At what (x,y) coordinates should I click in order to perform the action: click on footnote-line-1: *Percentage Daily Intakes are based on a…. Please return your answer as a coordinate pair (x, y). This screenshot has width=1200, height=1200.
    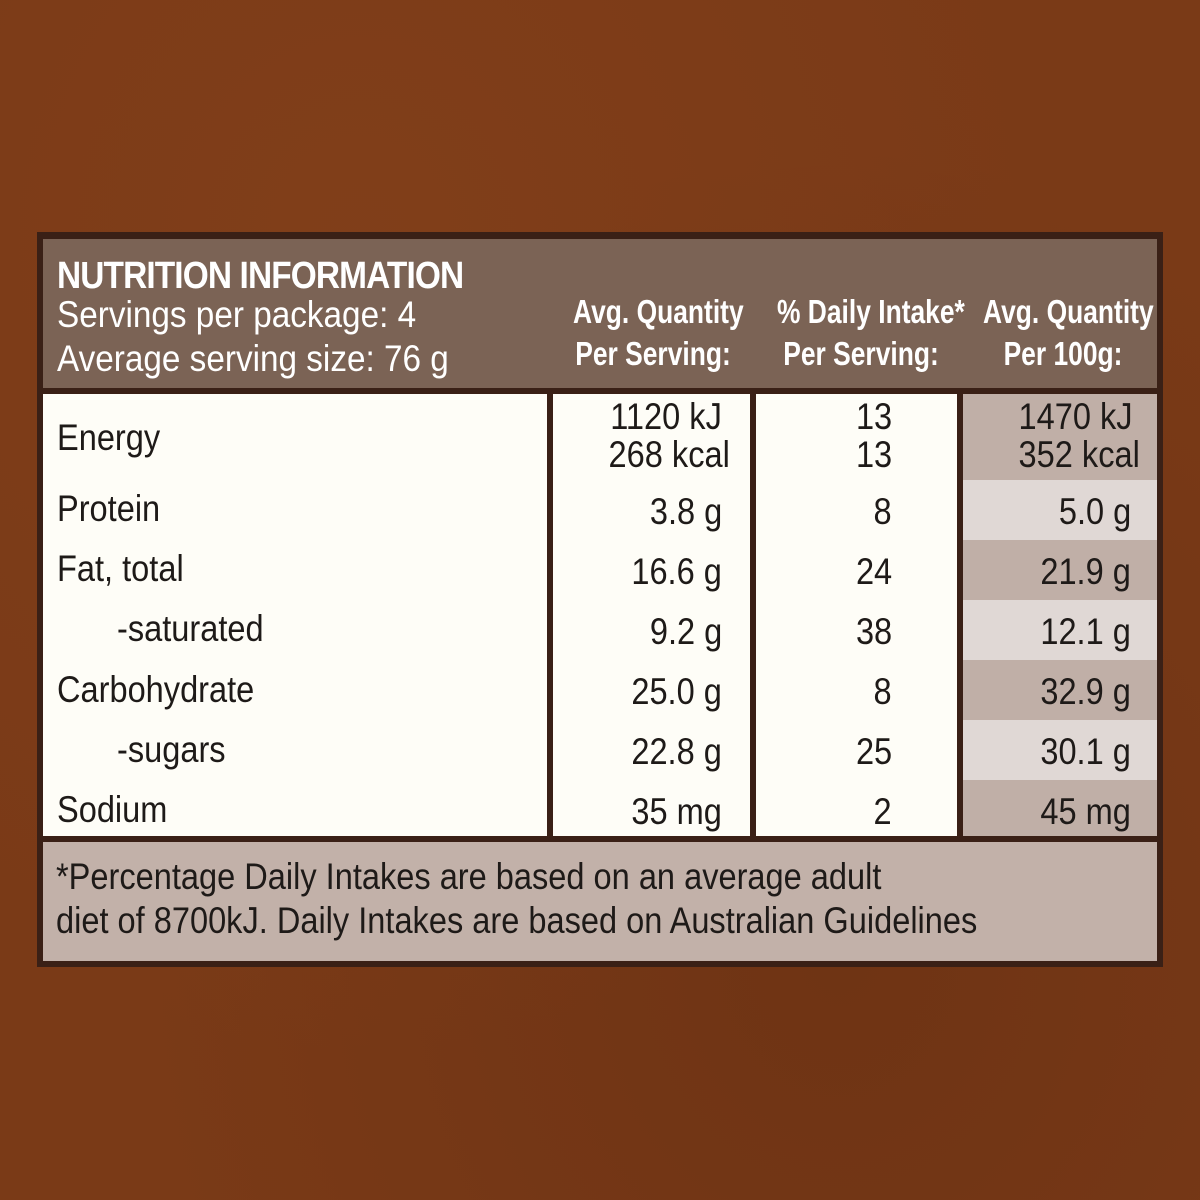
    Looking at the image, I should click on (469, 876).